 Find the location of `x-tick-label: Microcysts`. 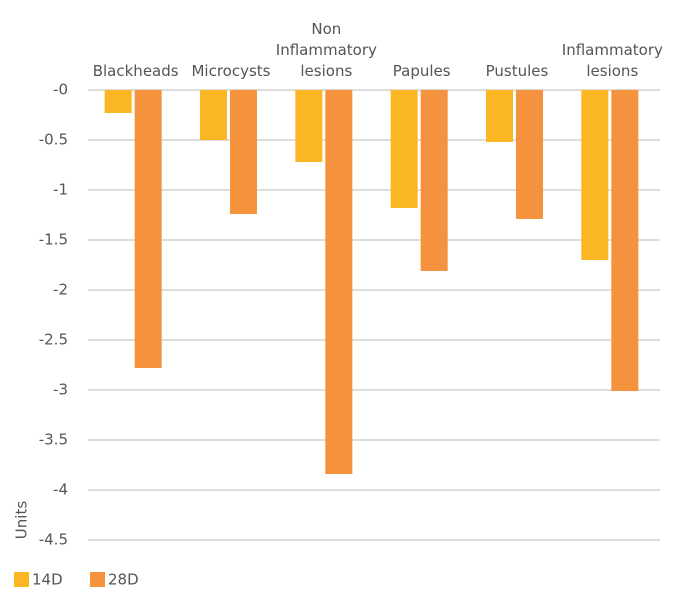

x-tick-label: Microcysts is located at coordinates (231, 71).